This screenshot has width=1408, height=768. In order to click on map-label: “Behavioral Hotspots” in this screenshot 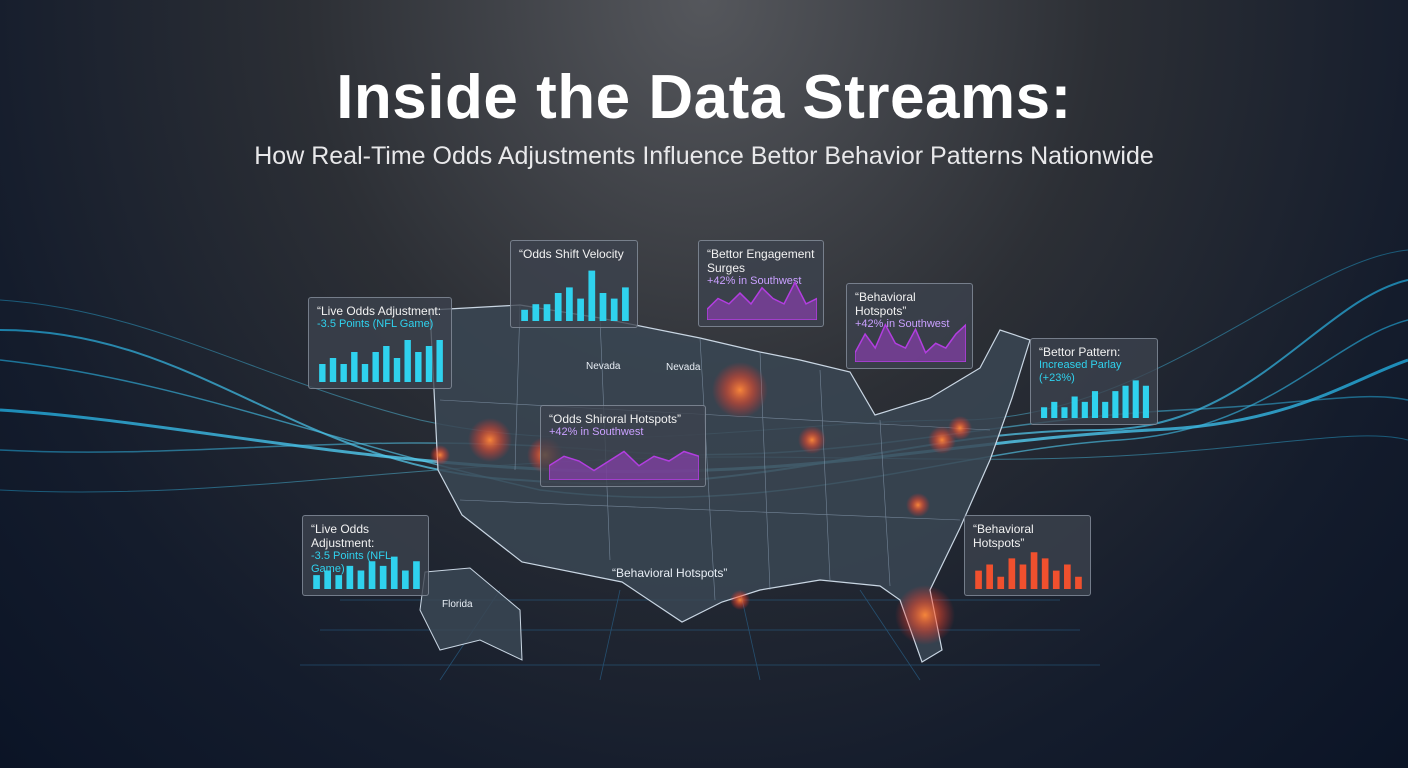, I will do `click(670, 573)`.